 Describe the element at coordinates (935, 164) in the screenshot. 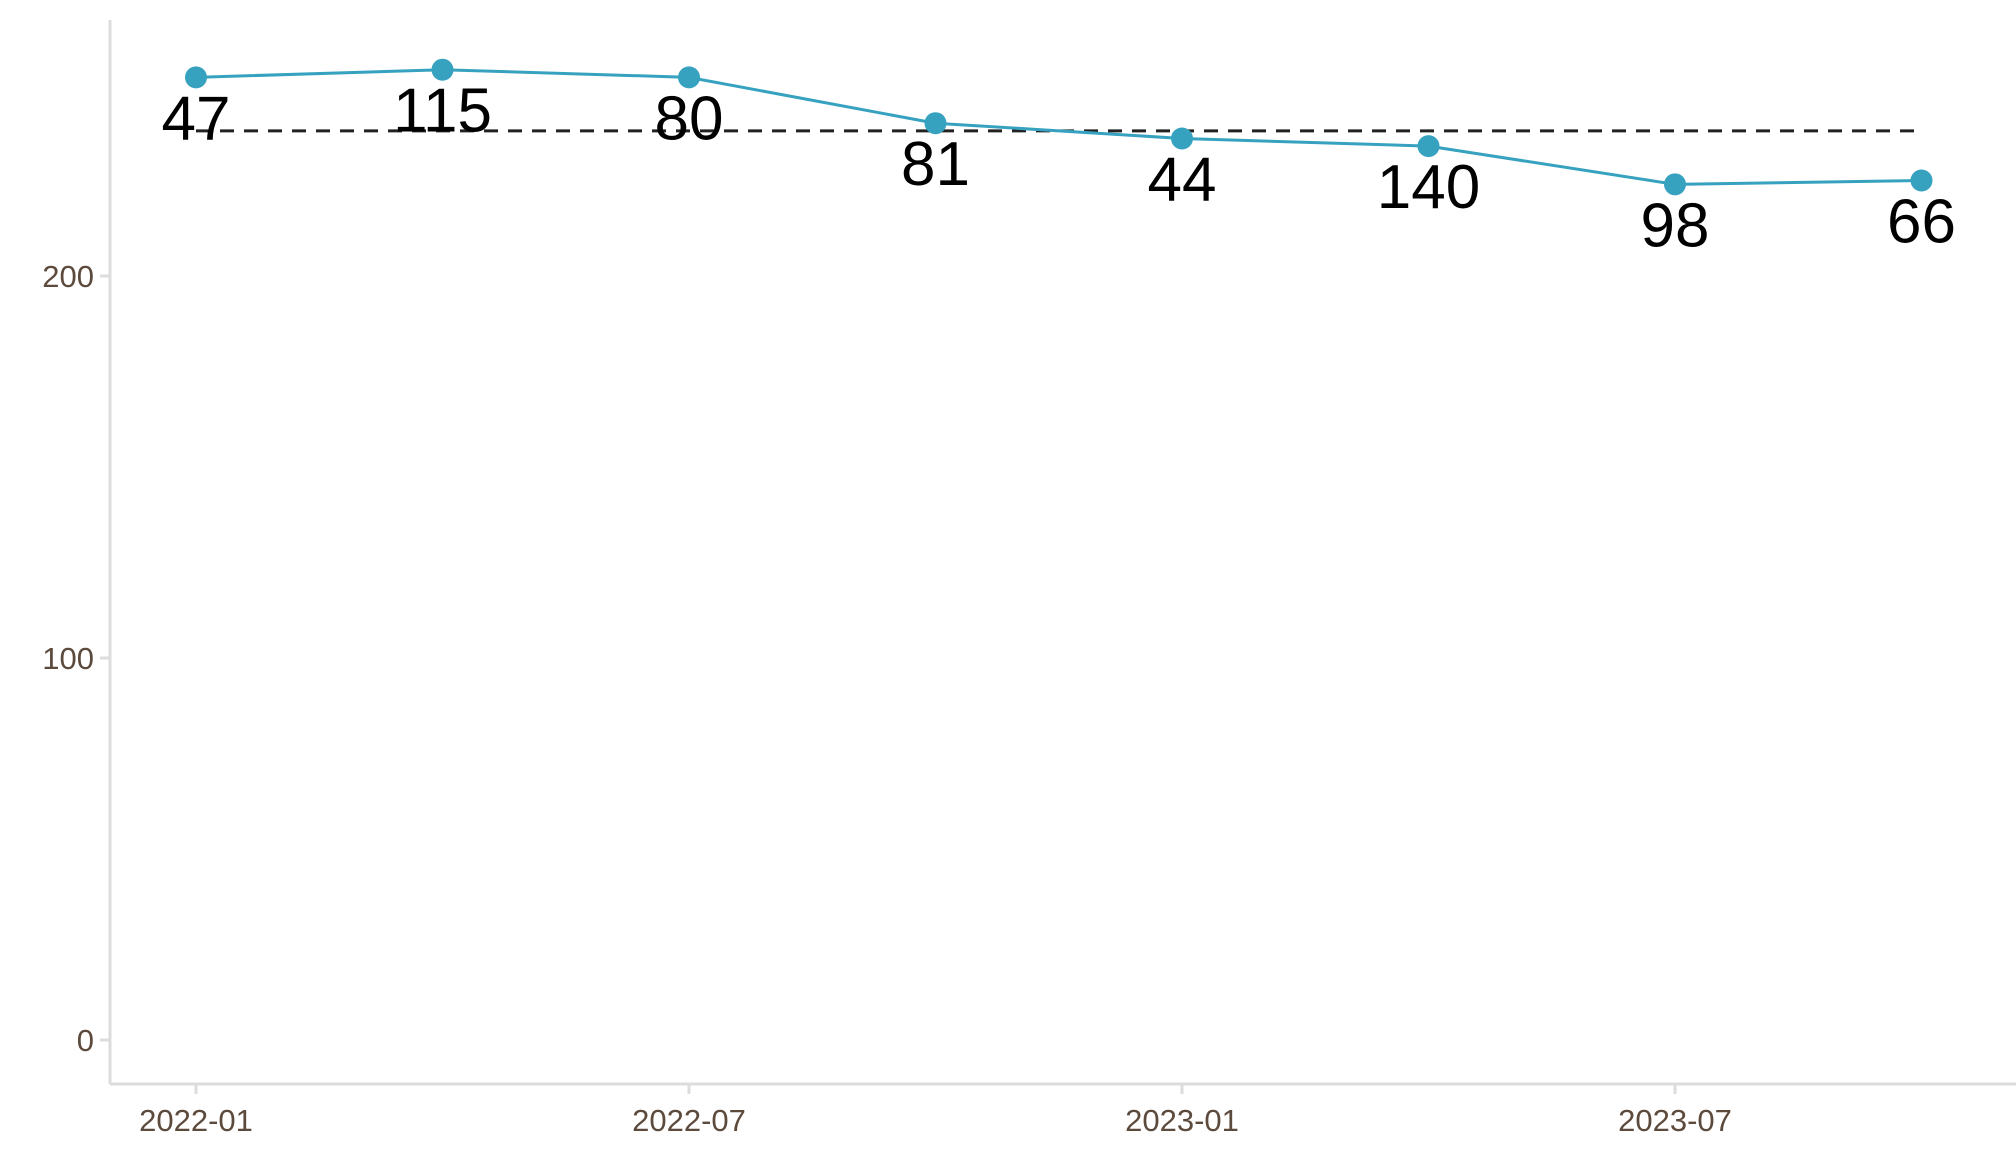

I see `data-label: 81` at that location.